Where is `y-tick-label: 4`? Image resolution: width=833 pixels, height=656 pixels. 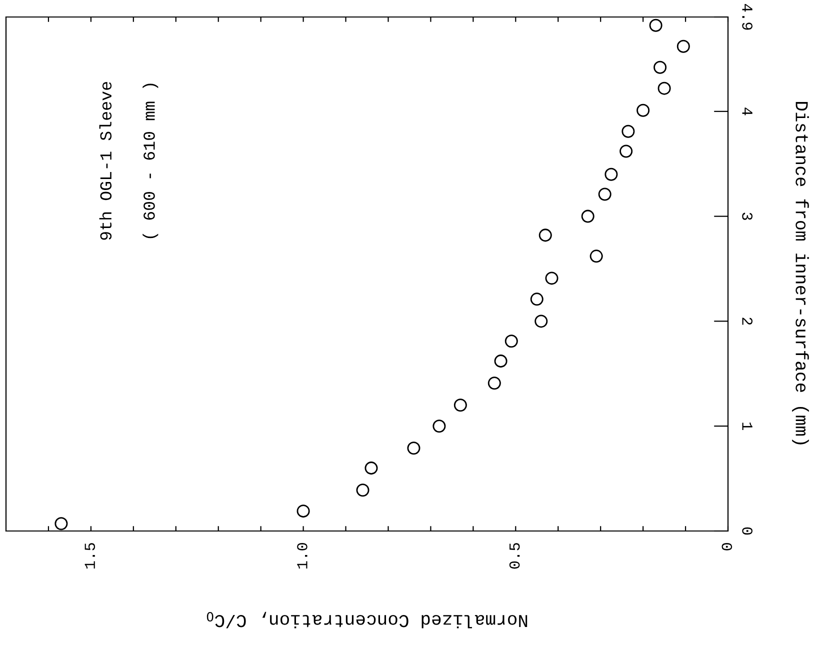
y-tick-label: 4 is located at coordinates (747, 112).